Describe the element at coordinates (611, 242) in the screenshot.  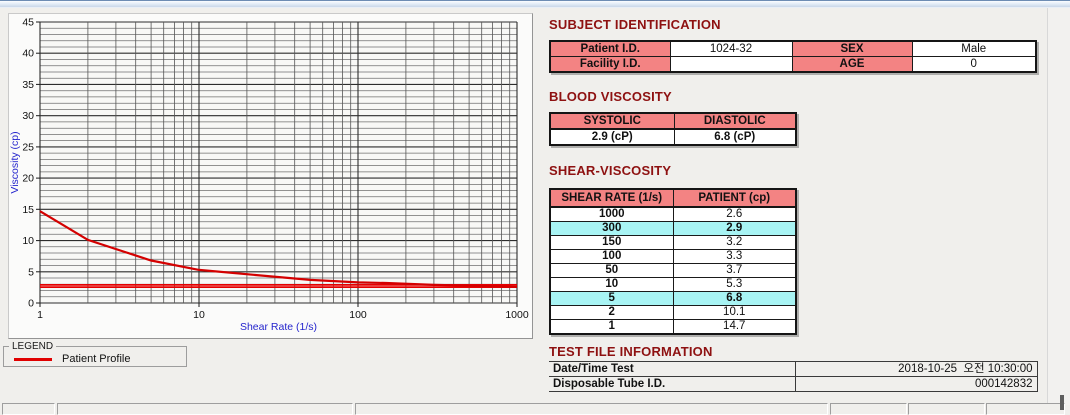
I see `shear-rate-cell: 150` at that location.